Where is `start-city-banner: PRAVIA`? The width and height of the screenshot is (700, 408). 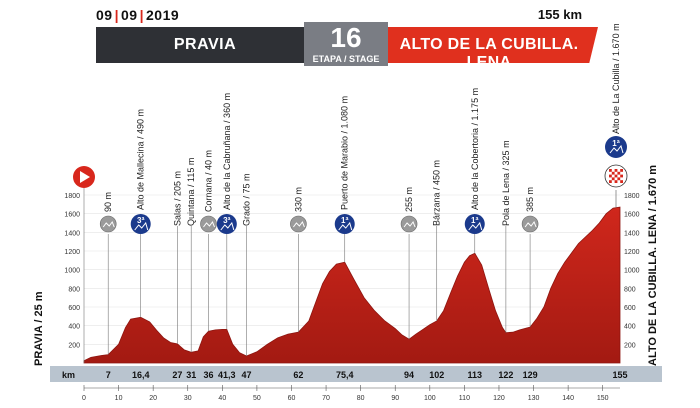 start-city-banner: PRAVIA is located at coordinates (205, 45).